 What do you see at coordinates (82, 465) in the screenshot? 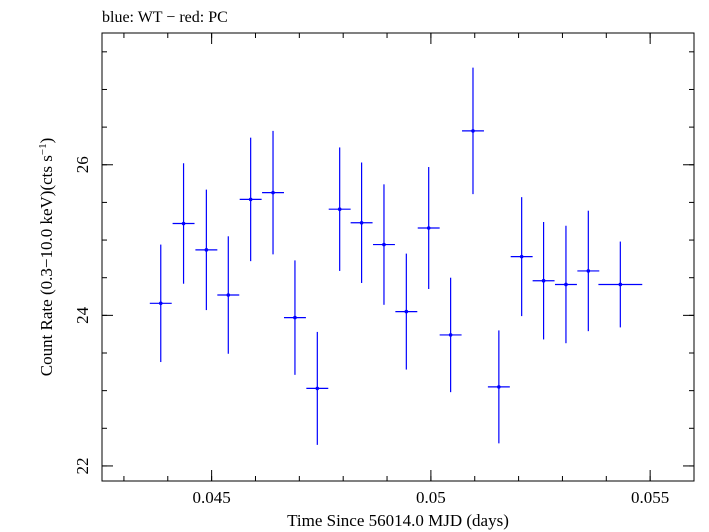
I see `y-tick-label: 22` at bounding box center [82, 465].